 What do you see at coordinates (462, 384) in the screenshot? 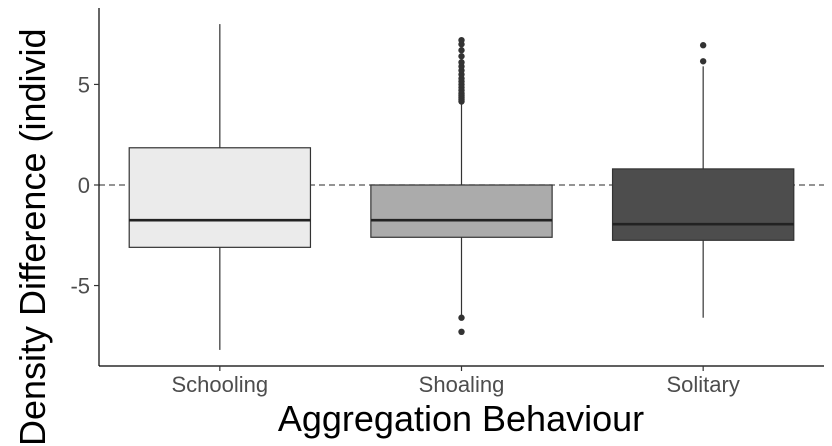
I see `x-tick-label: Shoaling` at bounding box center [462, 384].